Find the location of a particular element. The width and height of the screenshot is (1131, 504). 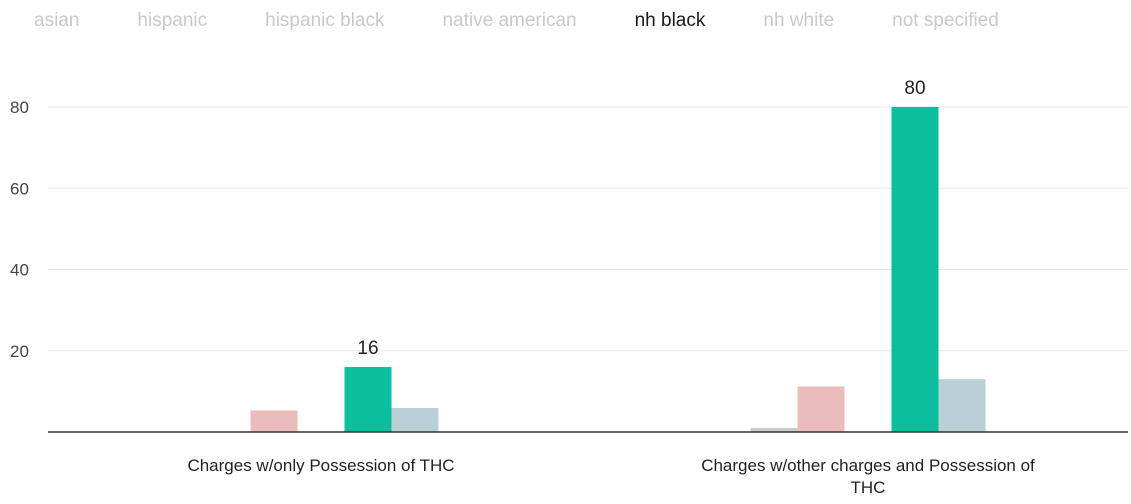

y-tick-label: 60 is located at coordinates (19, 188).